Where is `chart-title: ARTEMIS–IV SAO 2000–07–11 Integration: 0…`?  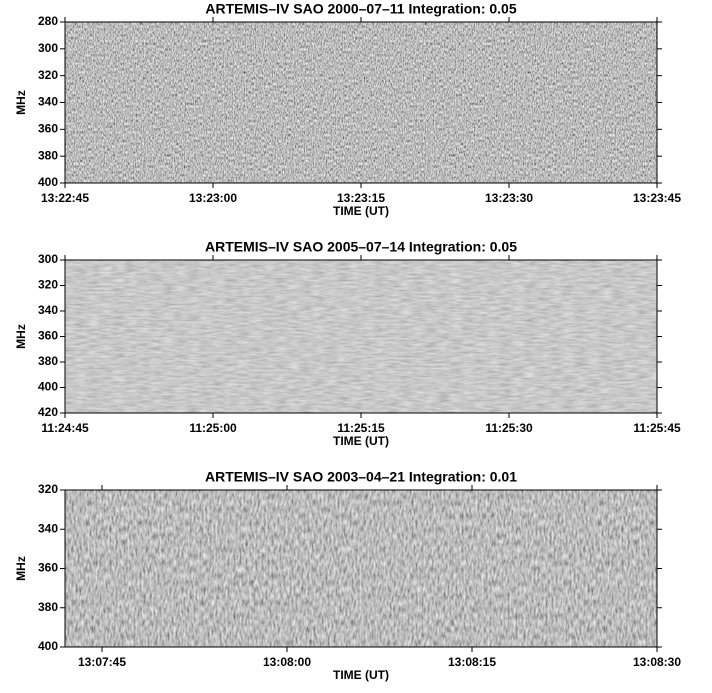
chart-title: ARTEMIS–IV SAO 2000–07–11 Integration: 0… is located at coordinates (360, 9).